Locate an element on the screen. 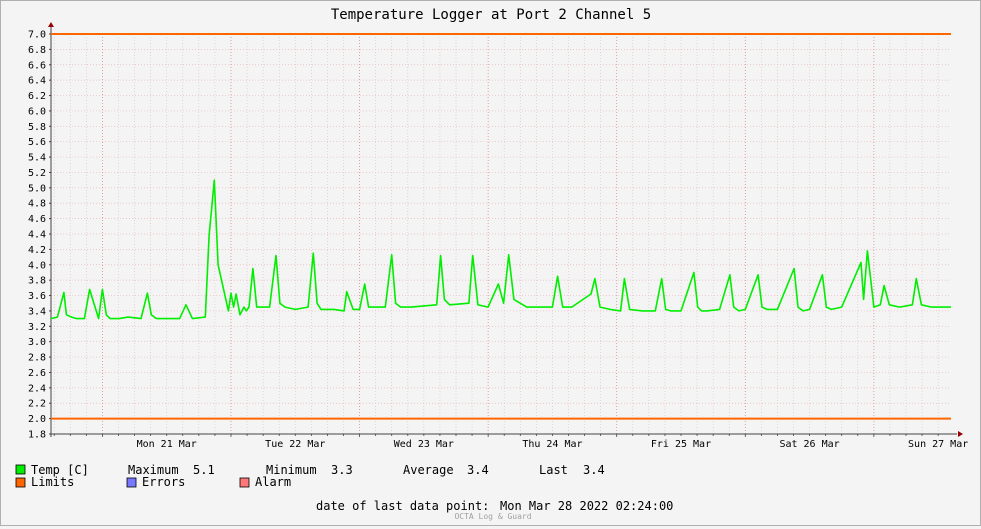 The image size is (981, 529). y-tick-label: 3.4 is located at coordinates (37, 311).